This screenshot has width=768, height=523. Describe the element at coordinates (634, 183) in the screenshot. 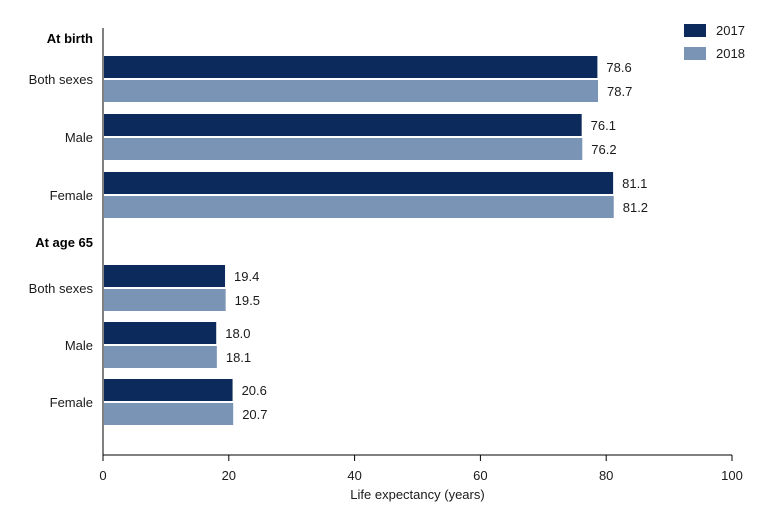

I see `value-label: 81.1` at that location.